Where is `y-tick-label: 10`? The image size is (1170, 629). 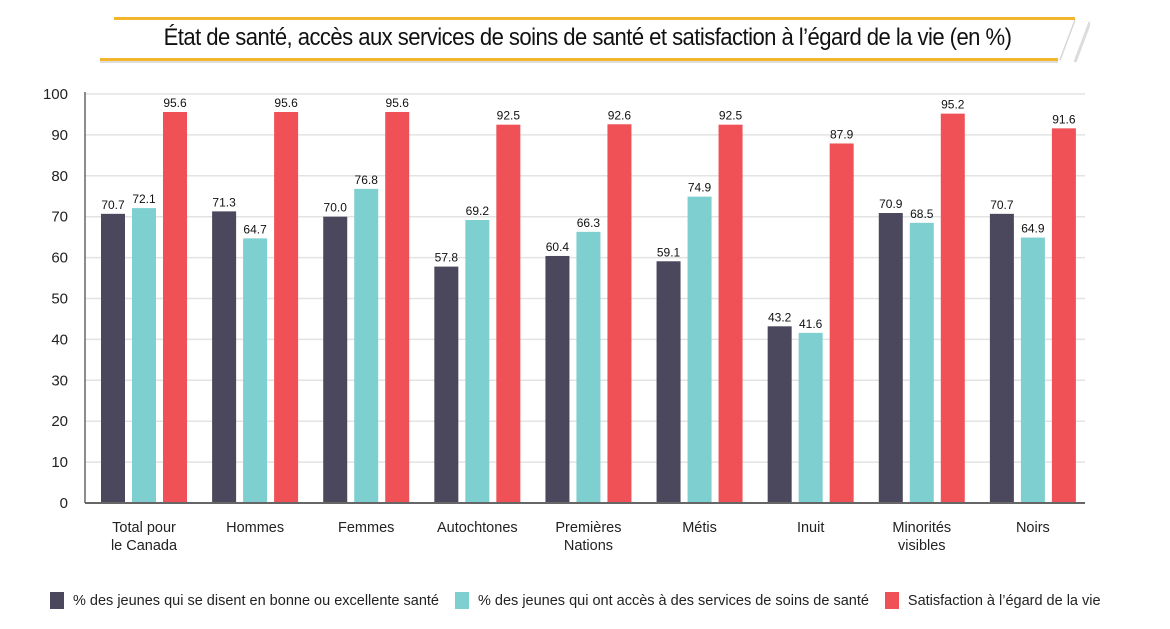 y-tick-label: 10 is located at coordinates (59, 462).